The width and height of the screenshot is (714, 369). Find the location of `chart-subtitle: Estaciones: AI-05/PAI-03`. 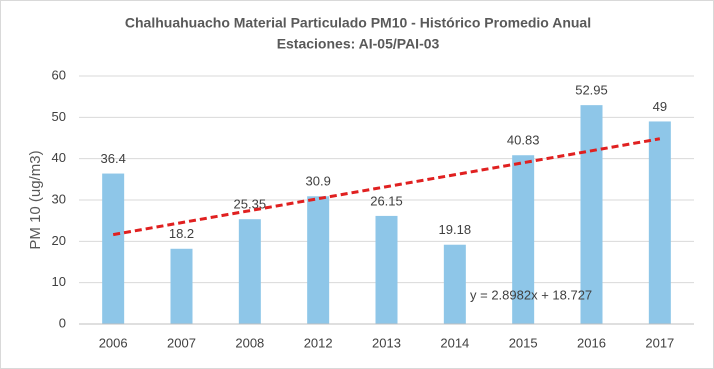

chart-subtitle: Estaciones: AI-05/PAI-03 is located at coordinates (358, 44).